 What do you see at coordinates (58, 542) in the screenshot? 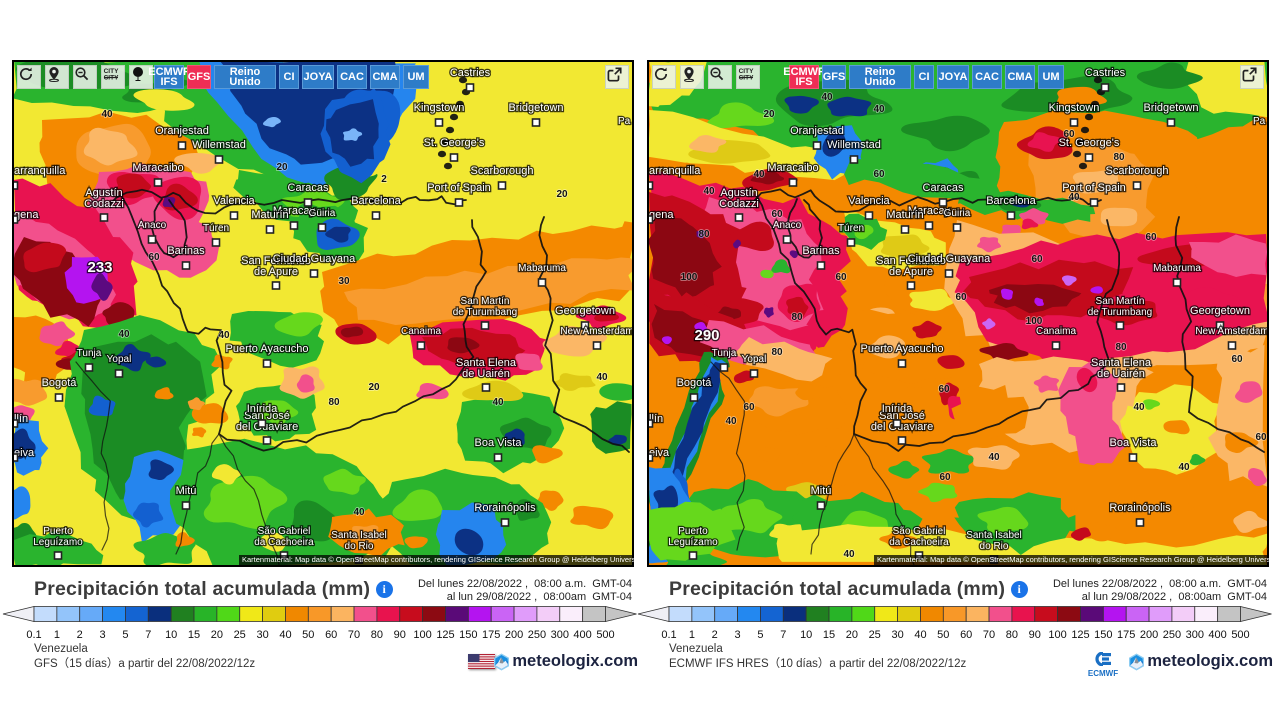
I see `svg-text: Leguízamo` at bounding box center [58, 542].